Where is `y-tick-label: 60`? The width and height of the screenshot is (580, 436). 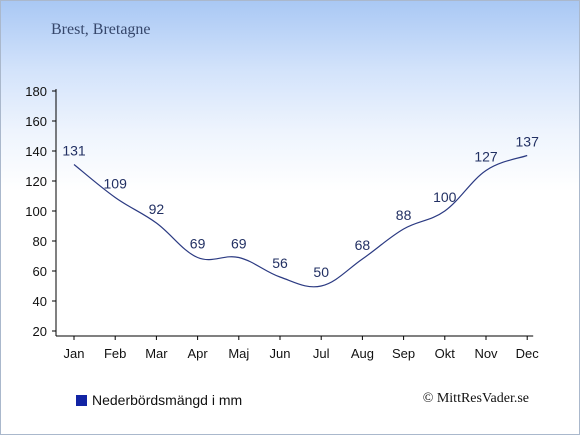
y-tick-label: 60 is located at coordinates (40, 271).